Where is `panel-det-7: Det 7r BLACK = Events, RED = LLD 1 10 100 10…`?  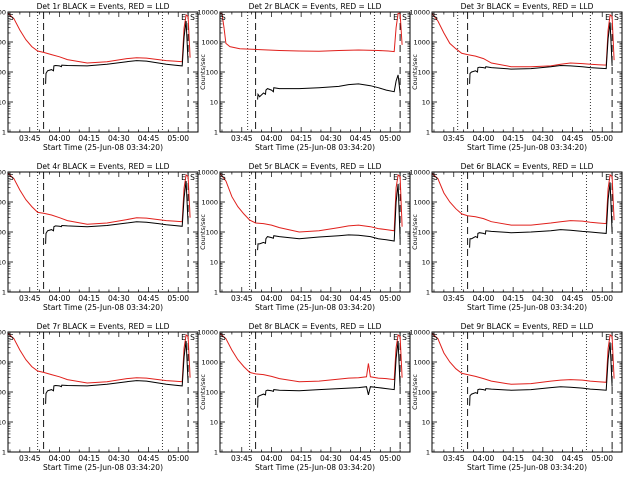 panel-det-7: Det 7r BLACK = Events, RED = LLD 1 10 100 10… is located at coordinates (99, 397).